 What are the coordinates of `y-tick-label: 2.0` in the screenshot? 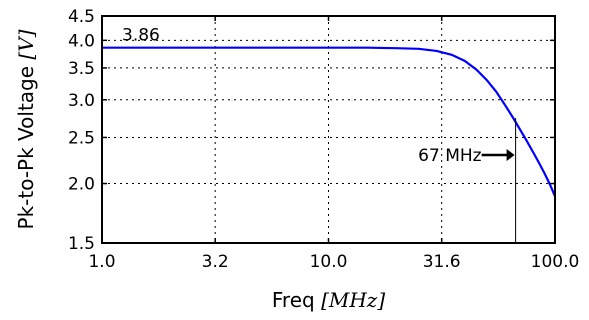 It's located at (81, 185).